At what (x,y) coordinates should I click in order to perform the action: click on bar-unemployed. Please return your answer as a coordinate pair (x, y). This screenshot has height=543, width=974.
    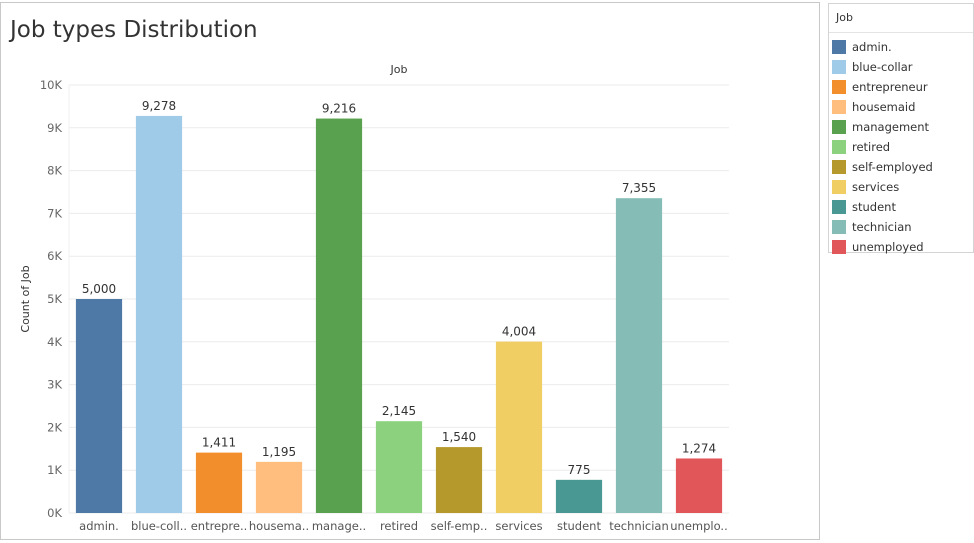
    Looking at the image, I should click on (699, 485).